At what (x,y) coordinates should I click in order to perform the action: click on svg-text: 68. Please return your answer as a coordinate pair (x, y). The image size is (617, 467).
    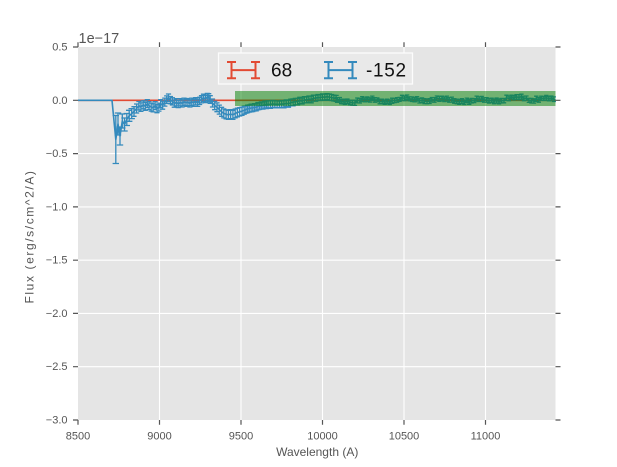
    Looking at the image, I should click on (281, 71).